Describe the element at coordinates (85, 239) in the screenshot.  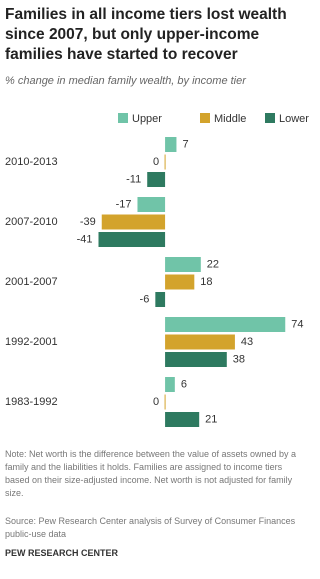
I see `value-label: -41` at that location.